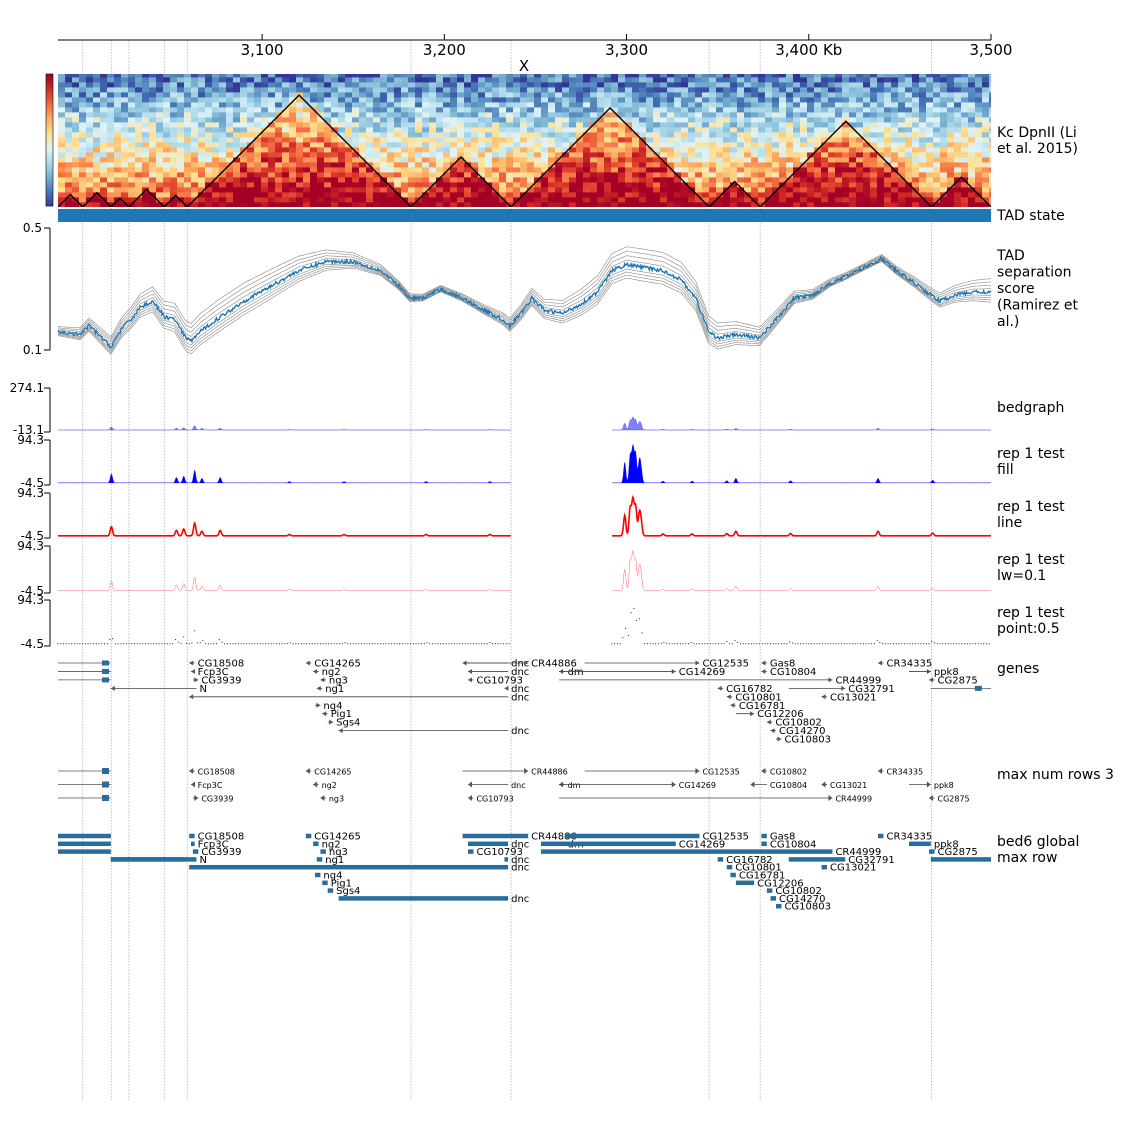 This screenshot has height=1135, width=1133. Describe the element at coordinates (32, 350) in the screenshot. I see `score-y-min: 0.1` at that location.